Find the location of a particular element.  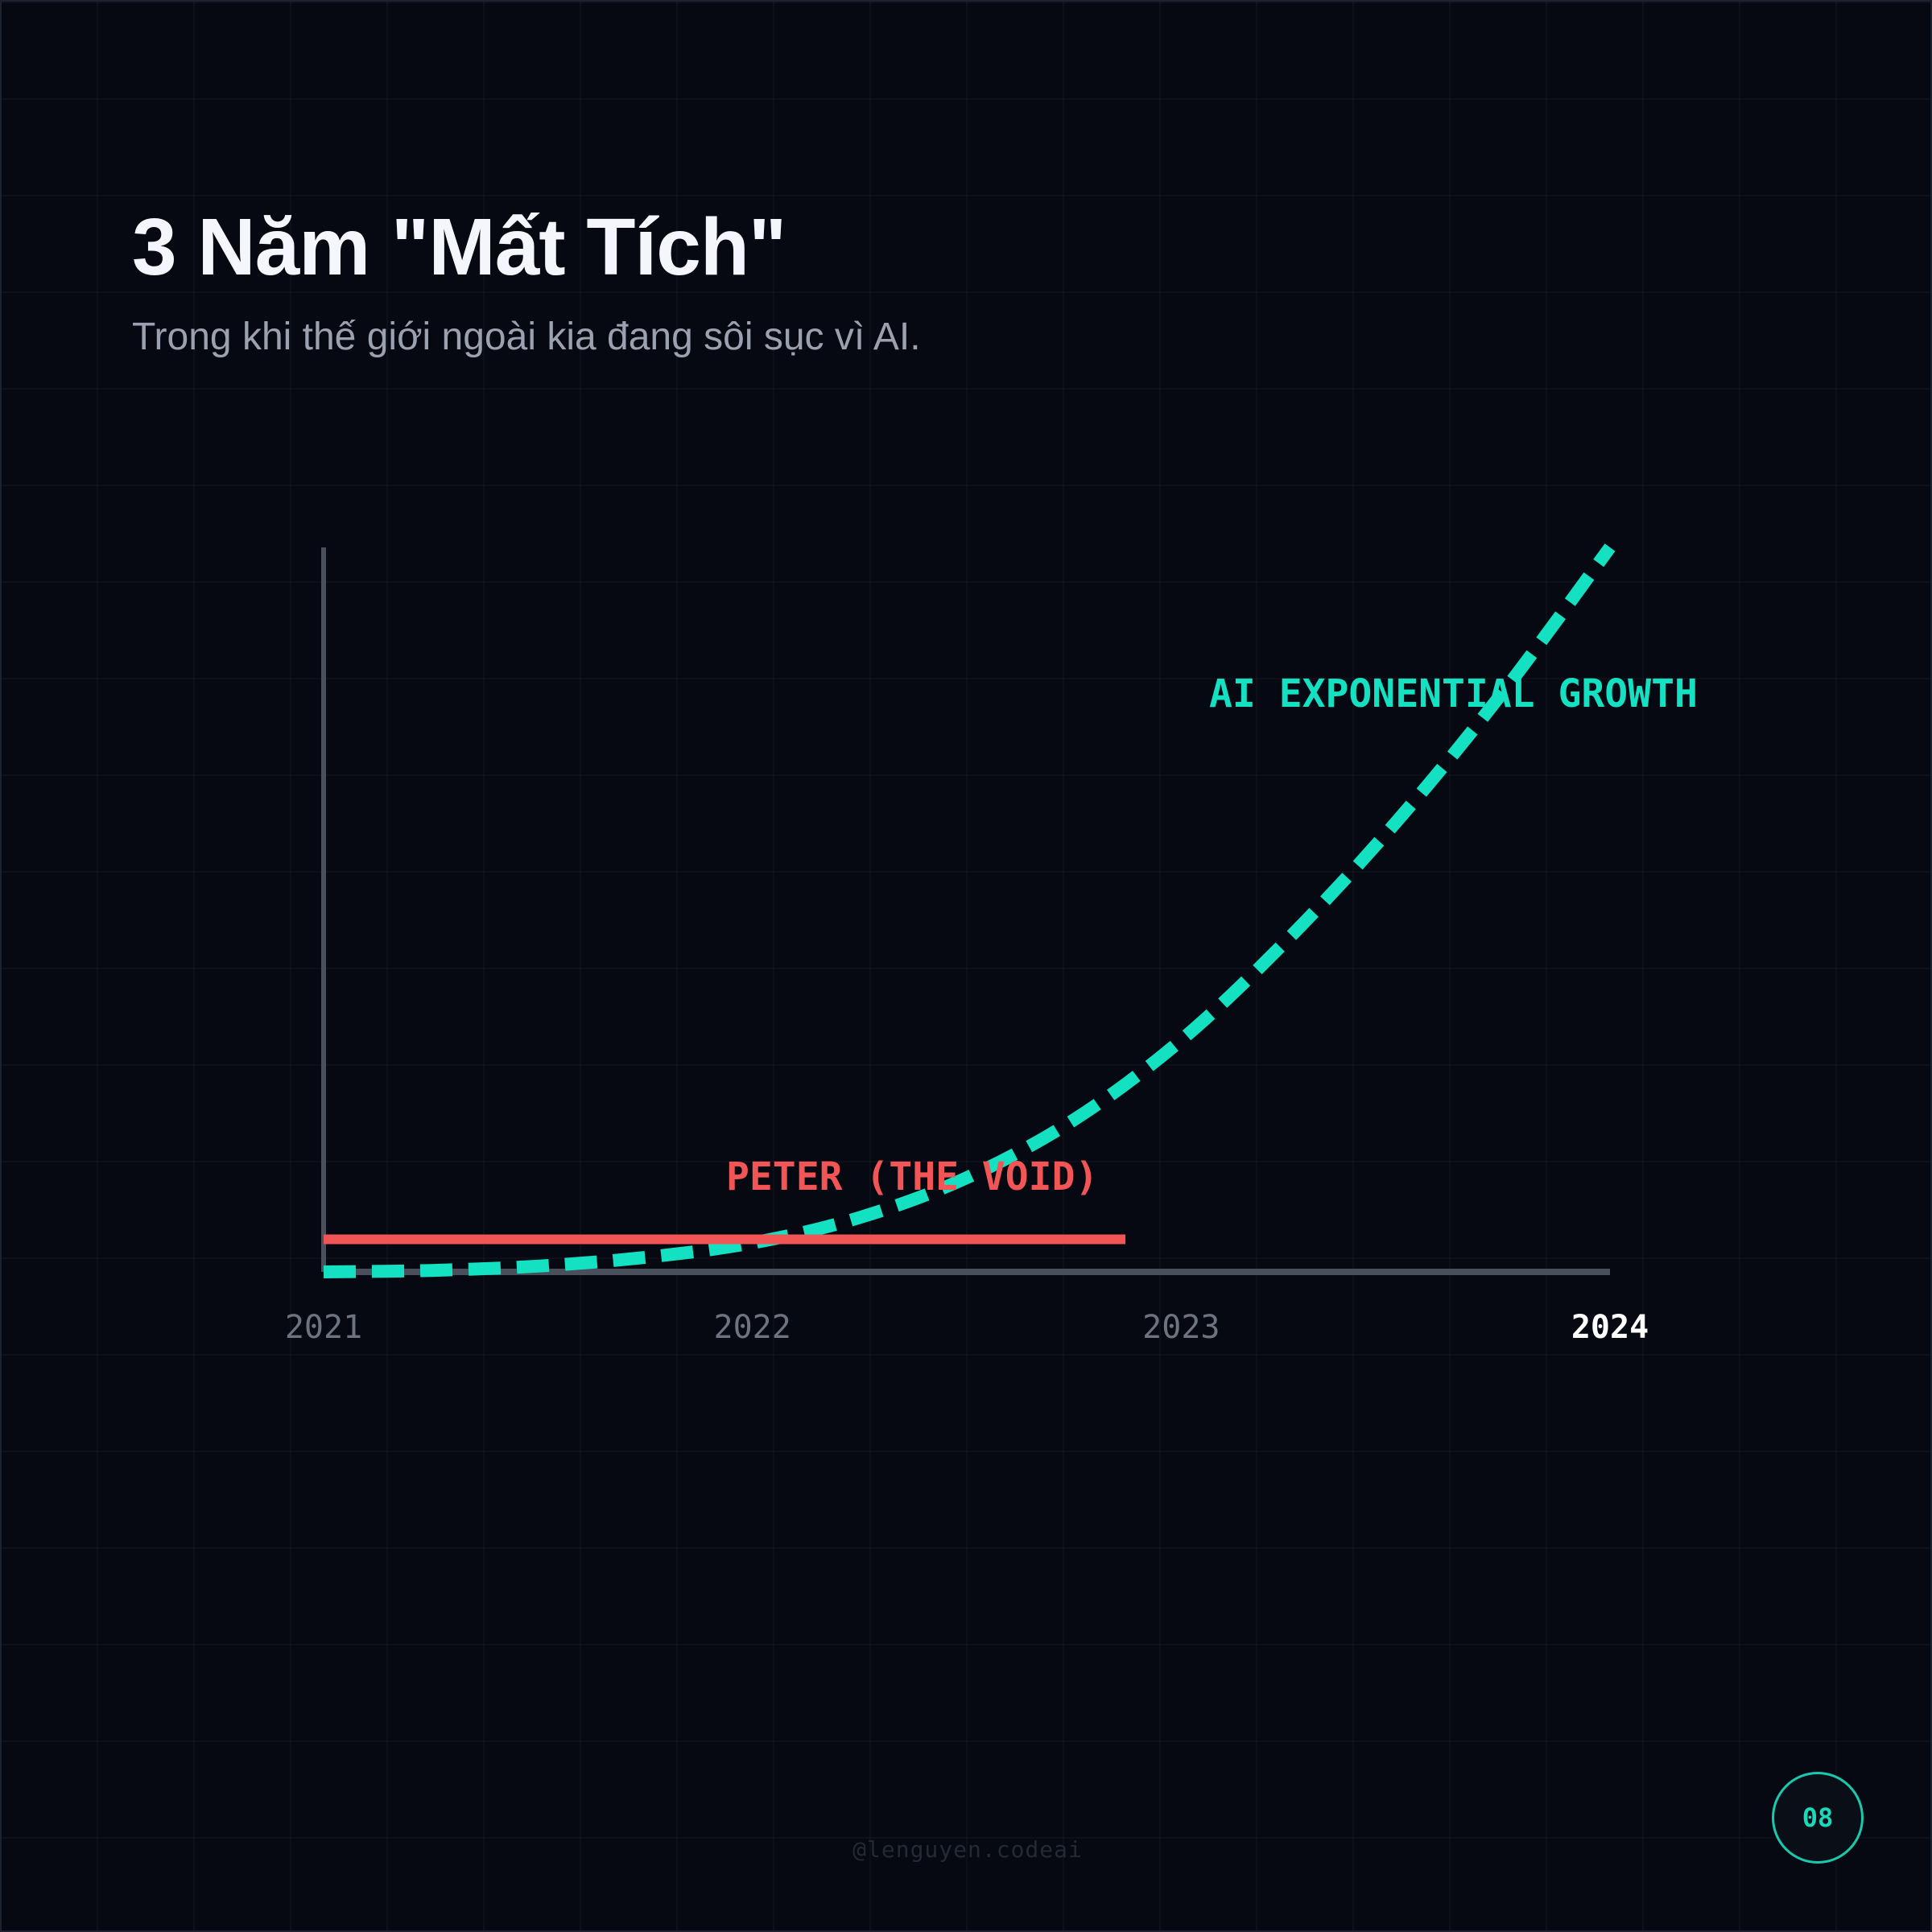

page-number-badge: 08 is located at coordinates (1818, 1818).